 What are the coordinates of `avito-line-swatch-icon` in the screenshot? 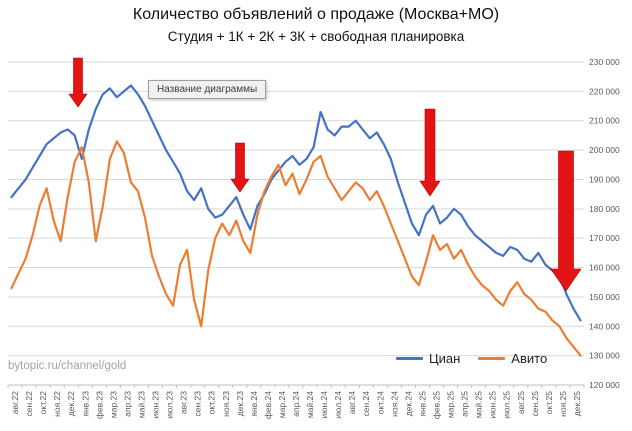 It's located at (492, 358).